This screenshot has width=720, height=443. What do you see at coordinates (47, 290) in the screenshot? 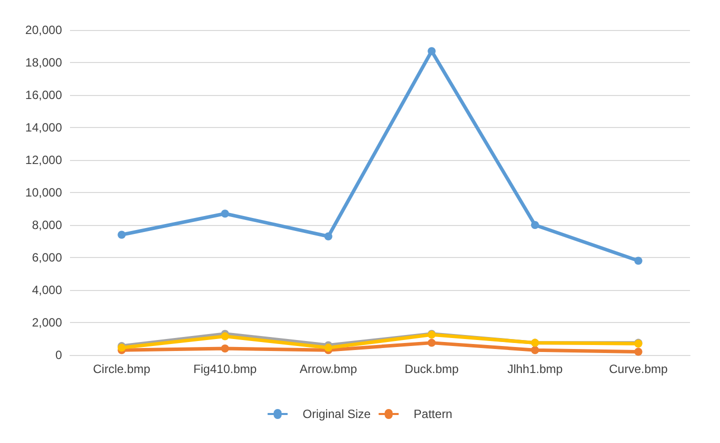
I see `y-tick-label: 4,000` at bounding box center [47, 290].